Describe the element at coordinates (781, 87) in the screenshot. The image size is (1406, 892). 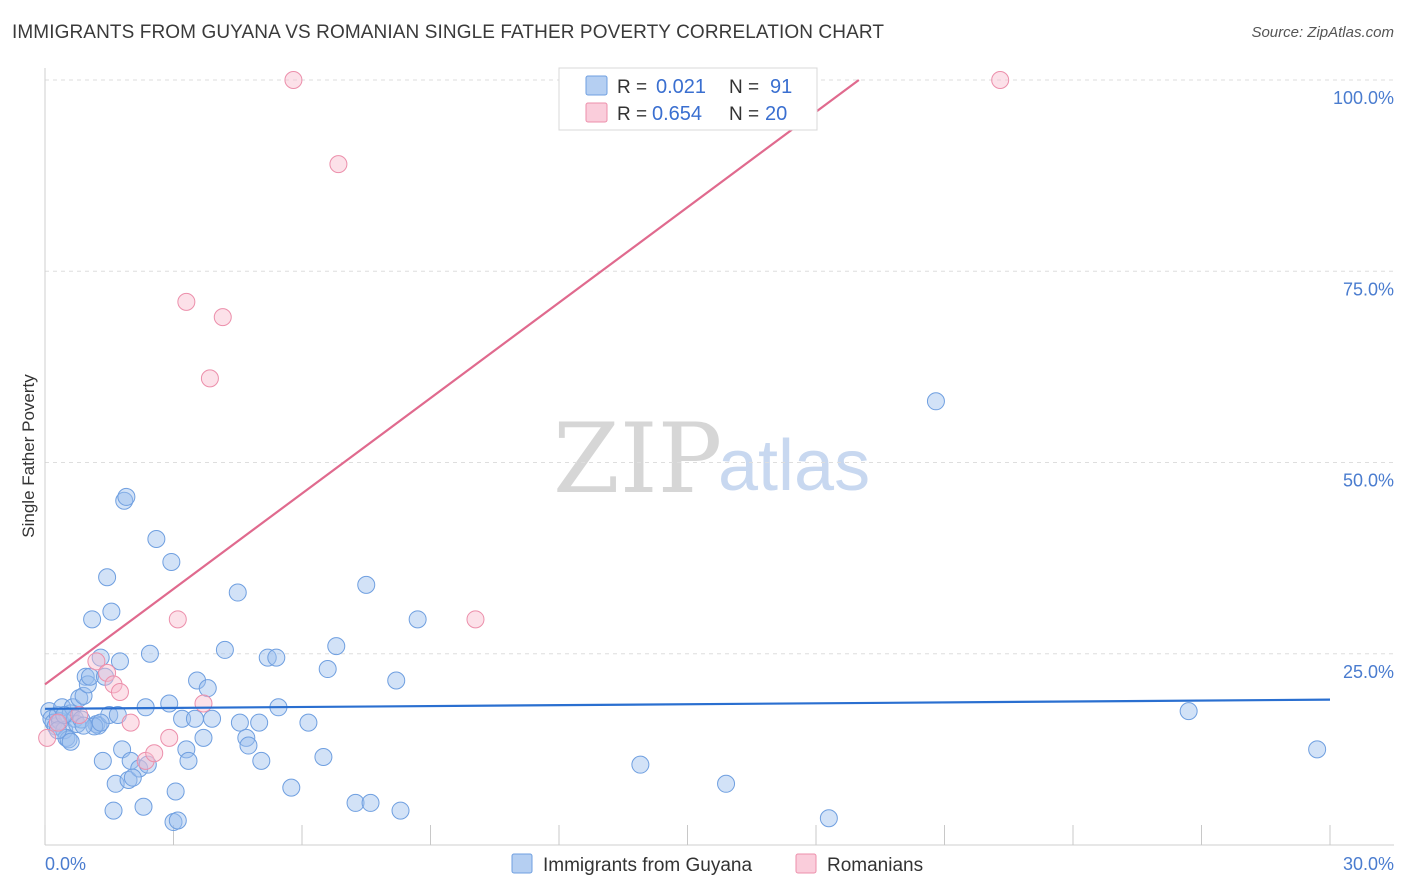
I see `legend-n-value-1: 91` at that location.